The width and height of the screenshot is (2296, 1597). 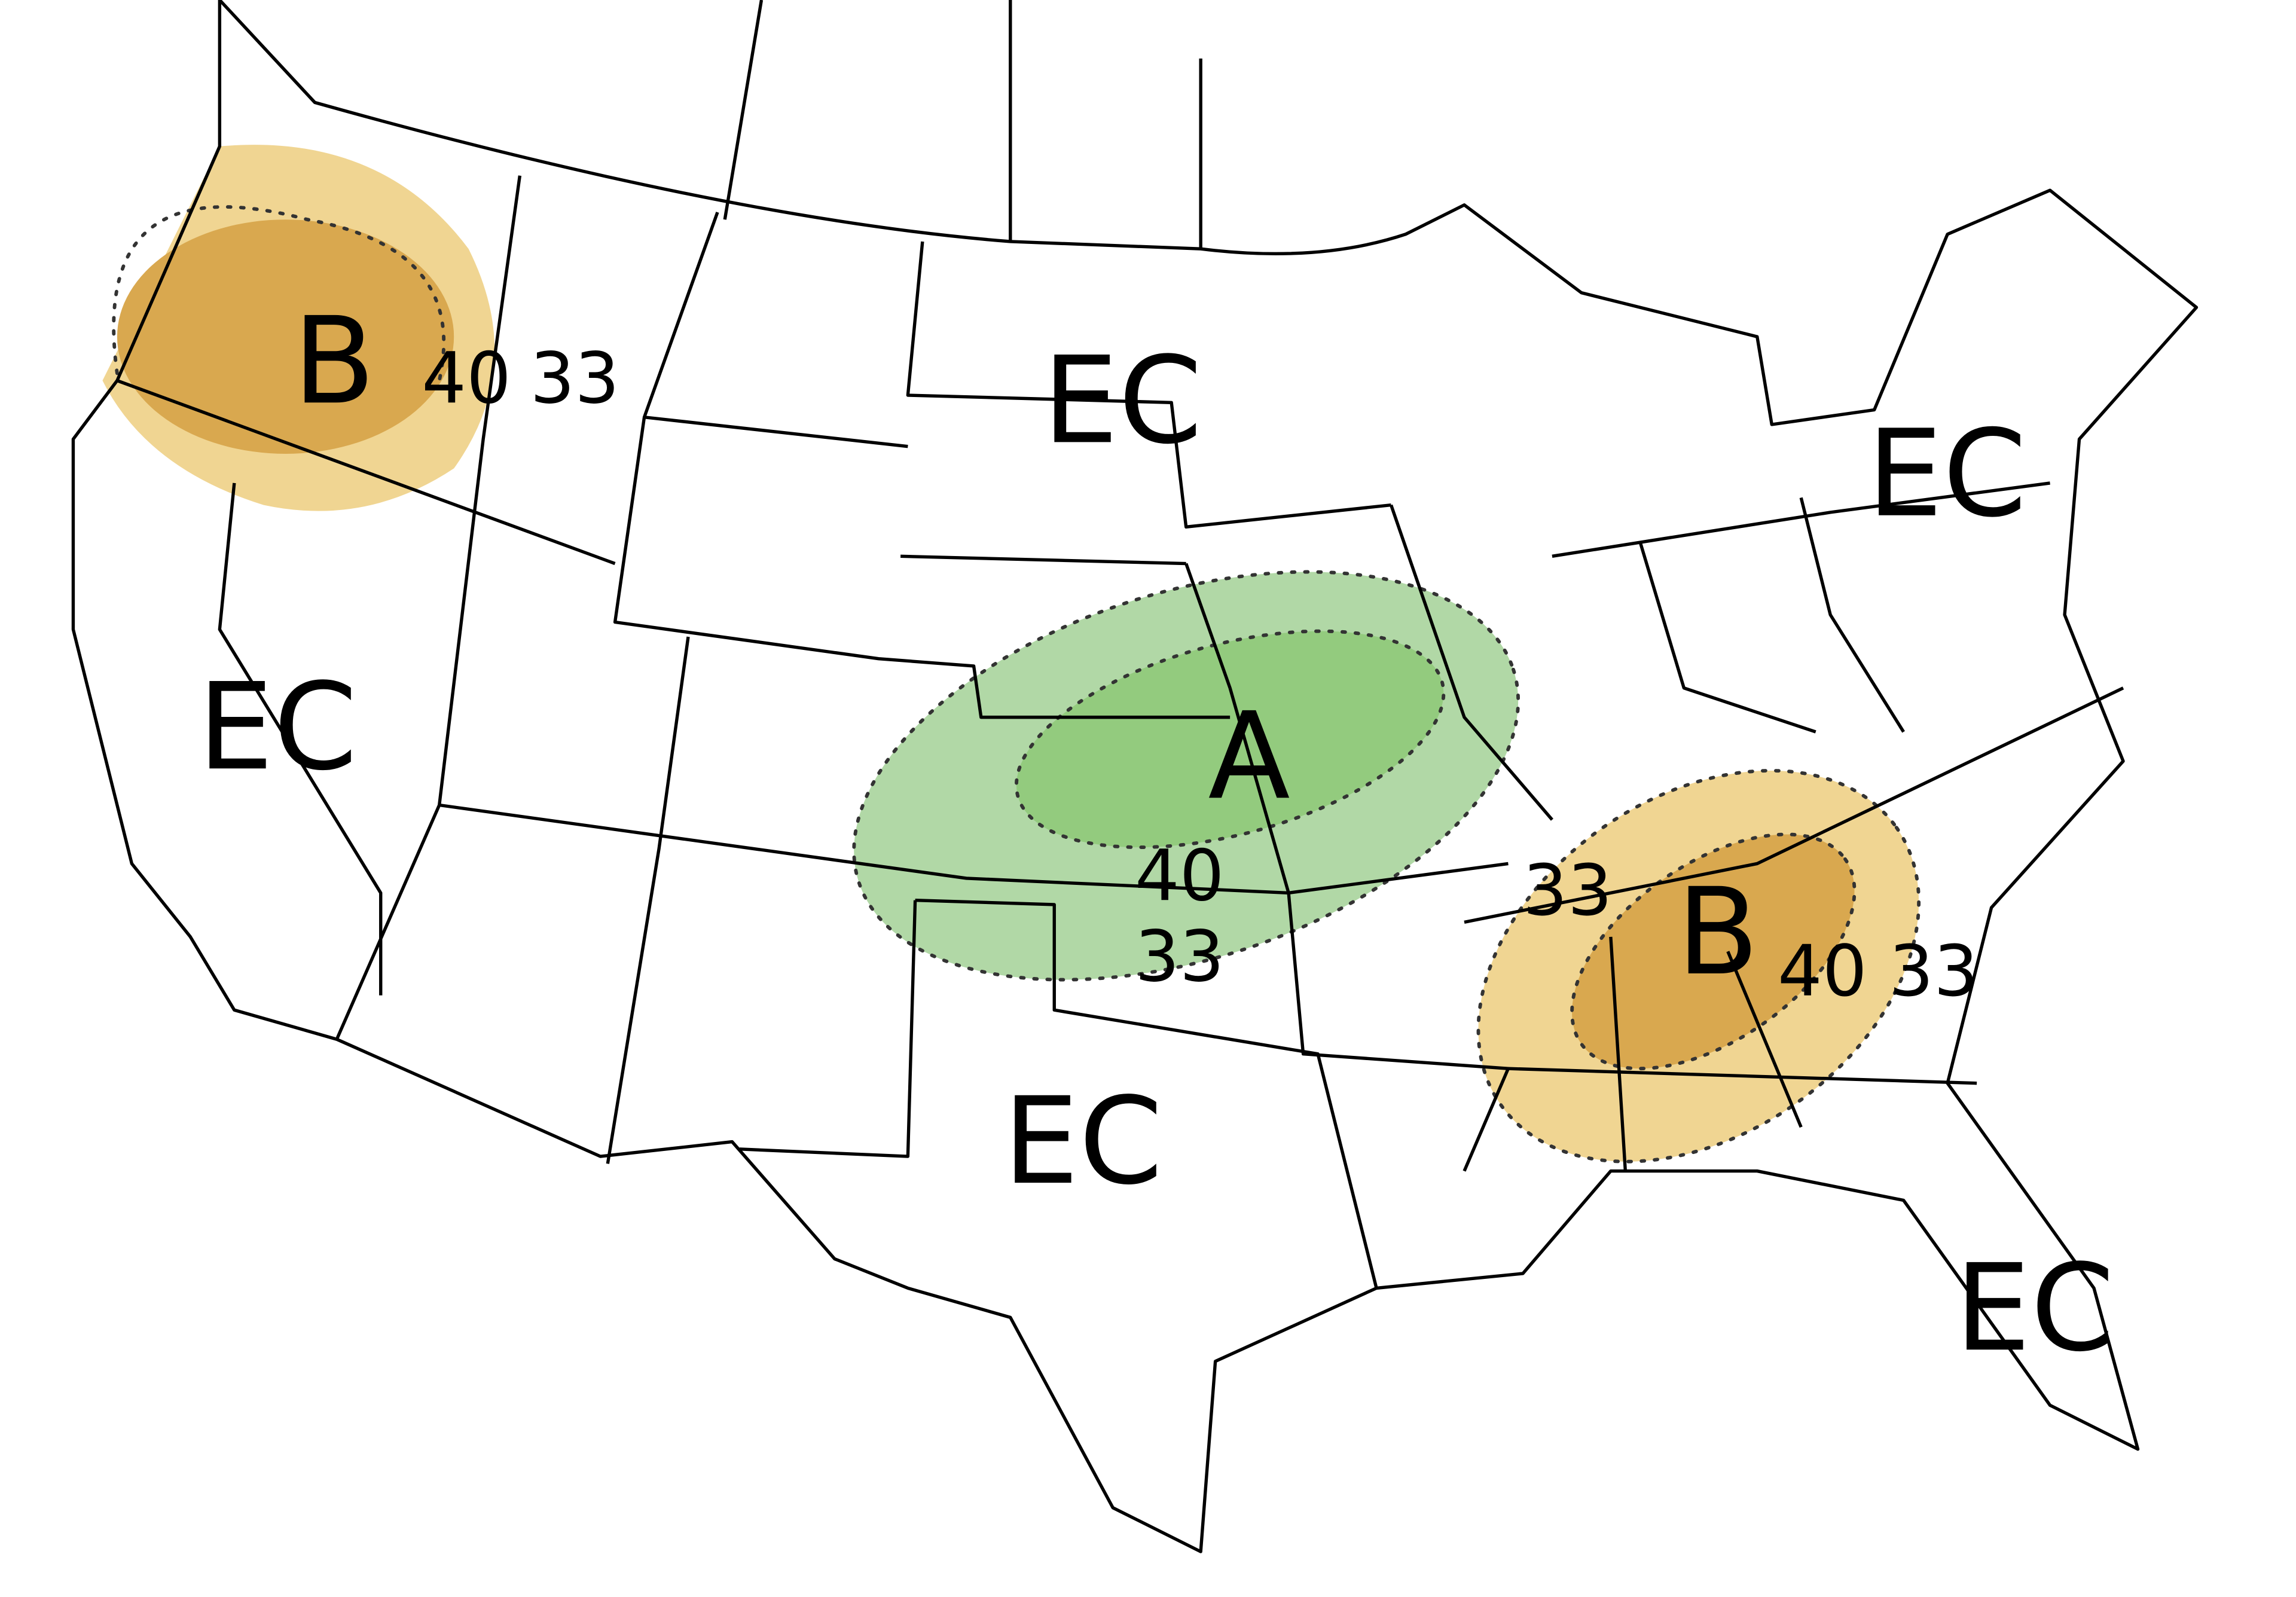 I want to click on ec-label-northeast: EC, so click(x=1946, y=474).